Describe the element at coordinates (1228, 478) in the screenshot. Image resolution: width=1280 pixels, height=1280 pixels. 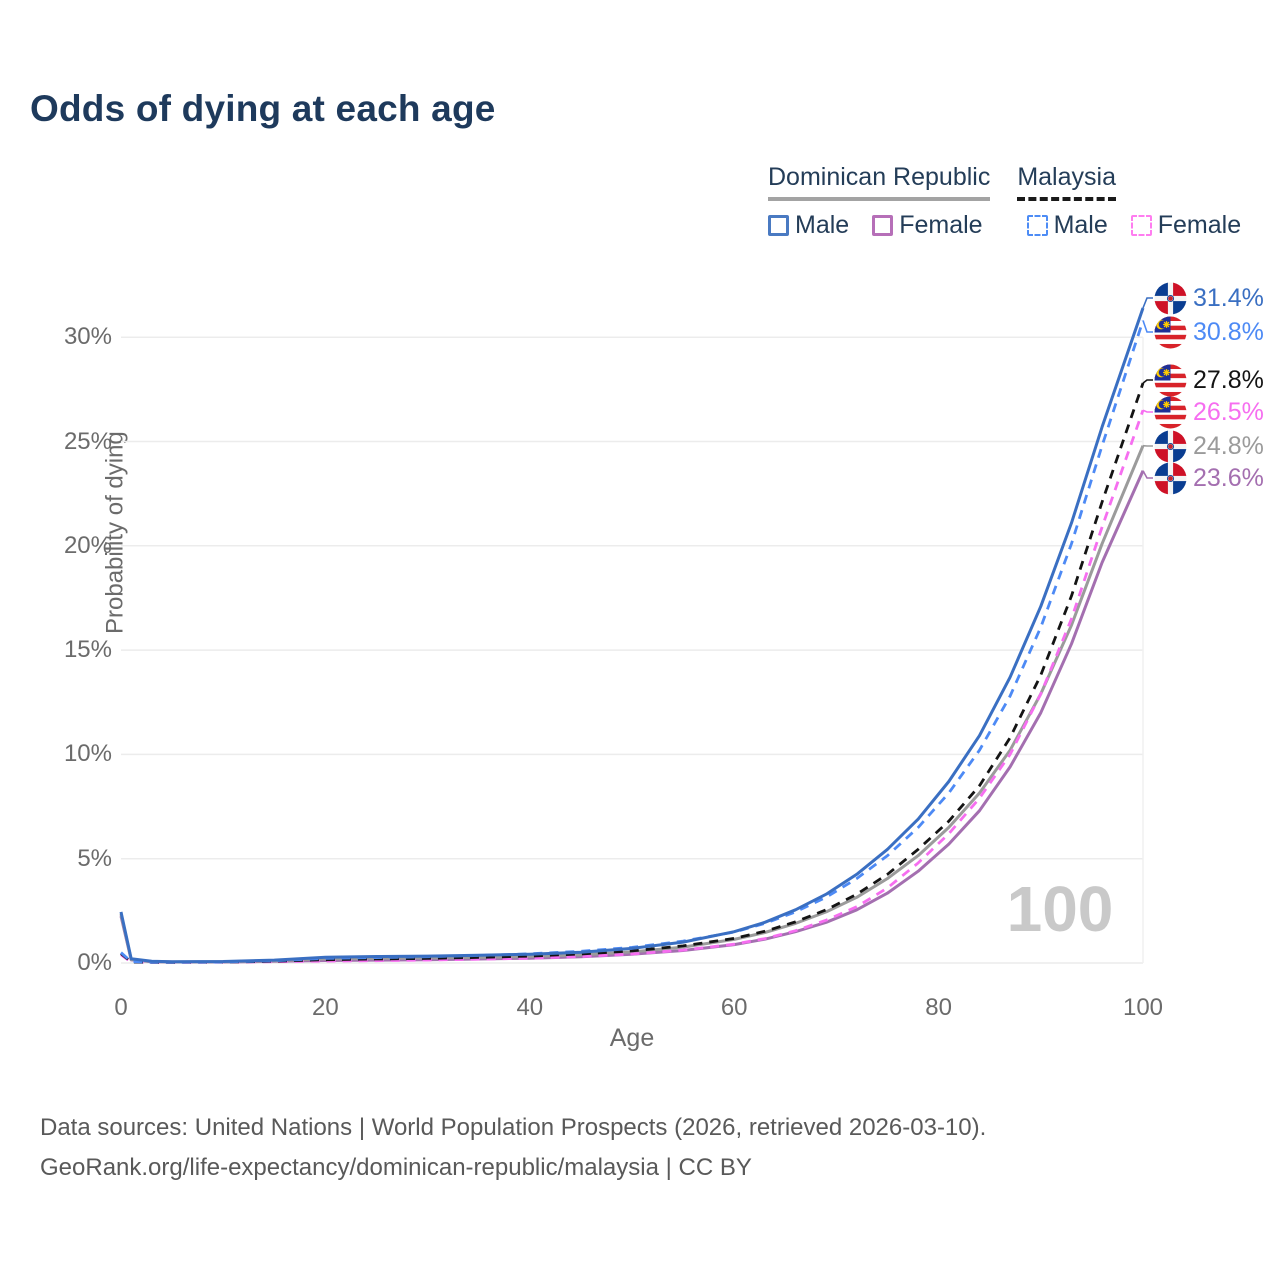
I see `end-label-value: 23.6%` at that location.